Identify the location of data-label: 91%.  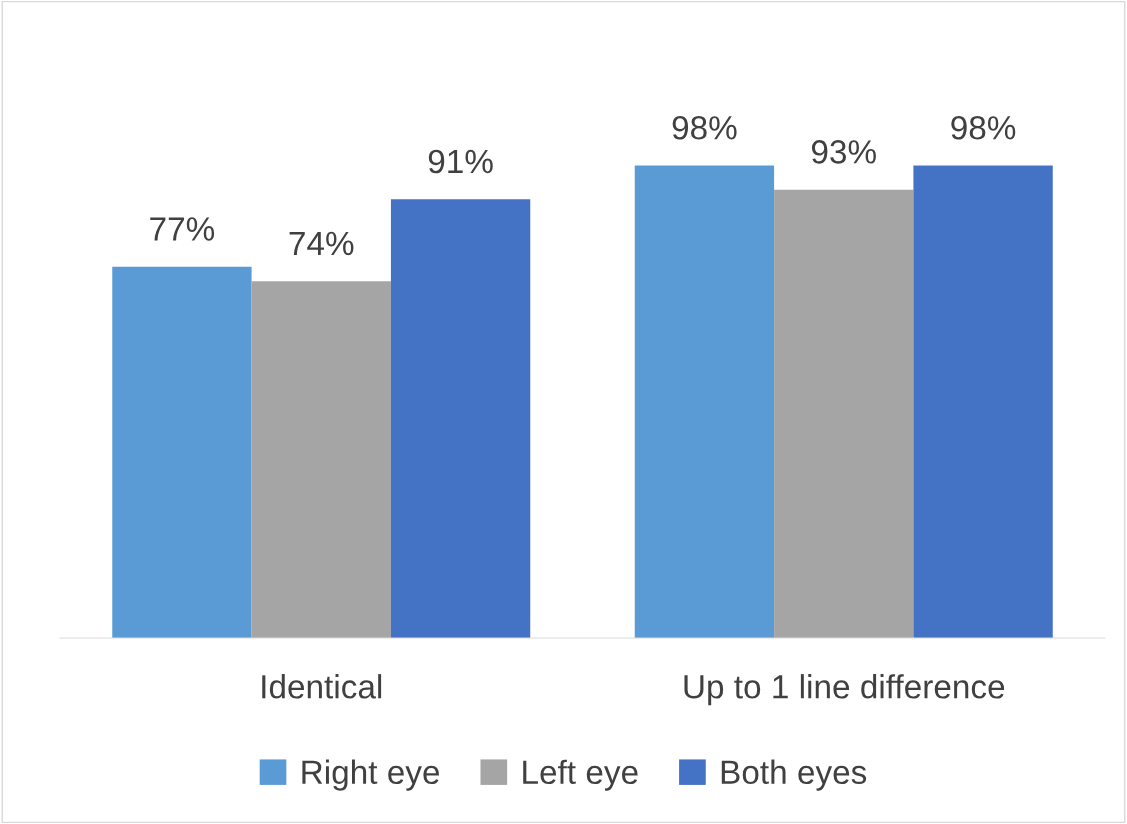
(460, 161).